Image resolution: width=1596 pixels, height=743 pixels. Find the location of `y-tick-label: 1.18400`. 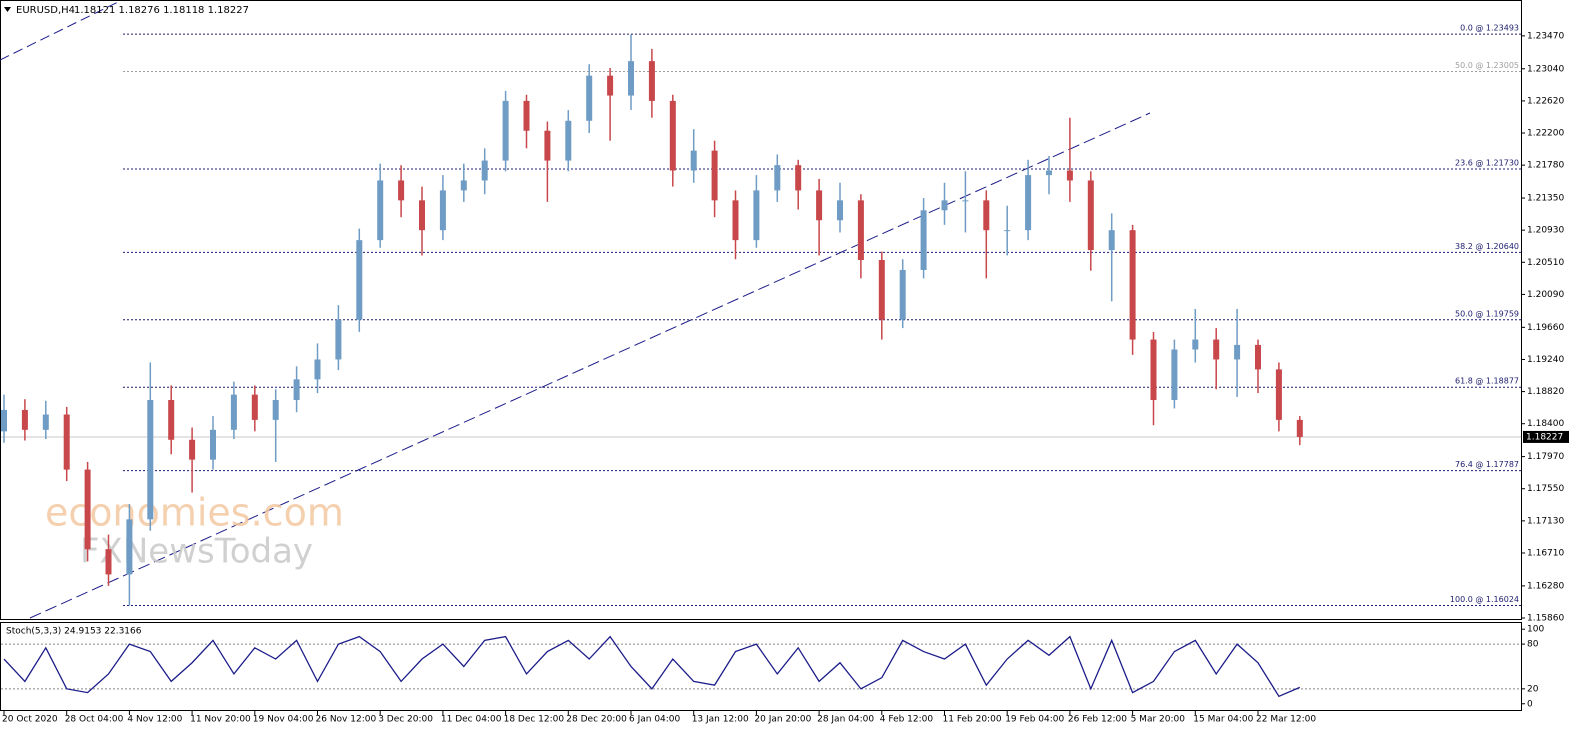

y-tick-label: 1.18400 is located at coordinates (1545, 424).